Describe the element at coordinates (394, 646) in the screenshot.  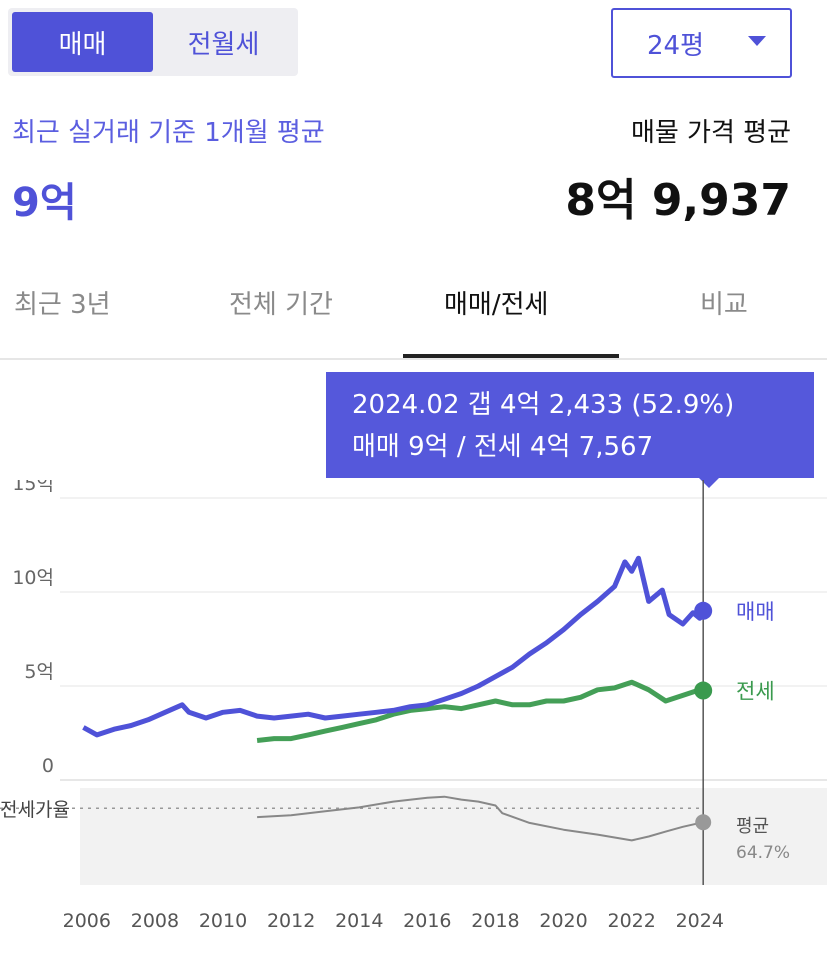
I see `series-line-sale` at that location.